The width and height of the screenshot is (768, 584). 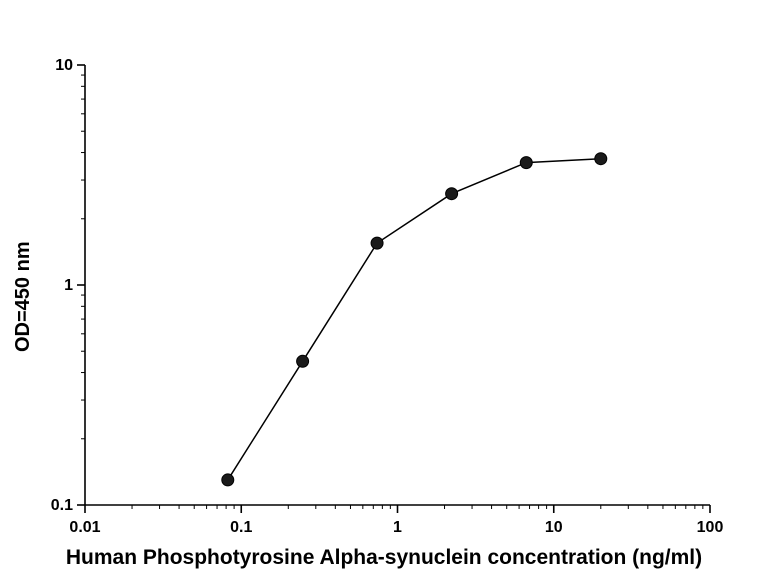 What do you see at coordinates (554, 527) in the screenshot?
I see `x-tick-label: 10` at bounding box center [554, 527].